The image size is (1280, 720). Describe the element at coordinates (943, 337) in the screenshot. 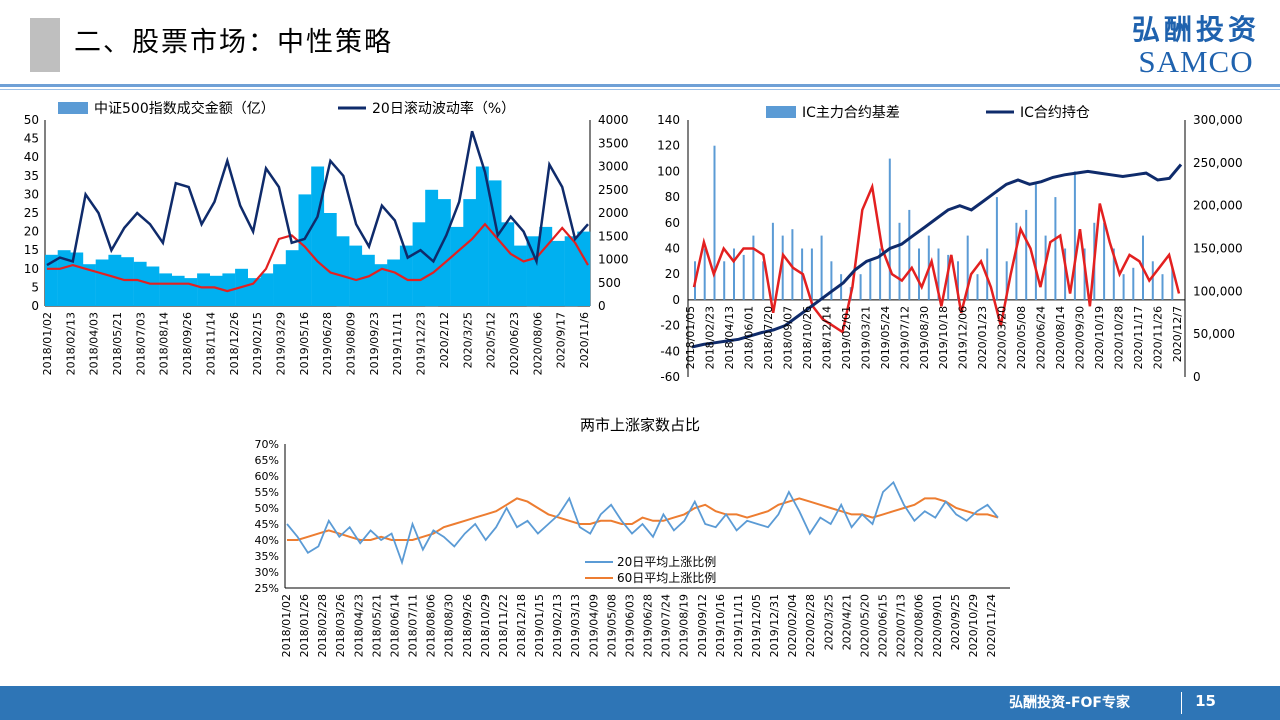

I see `x-axis-tick-label: 2019/10/18` at that location.